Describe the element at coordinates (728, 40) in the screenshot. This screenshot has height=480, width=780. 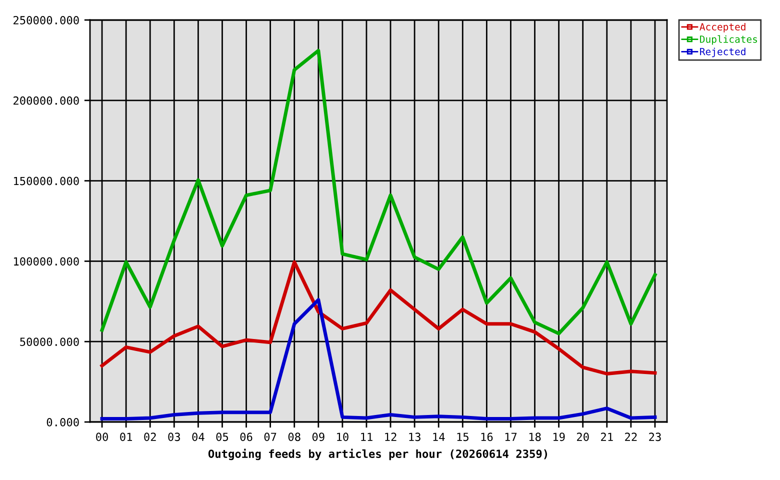
I see `legend-label: Duplicates` at that location.